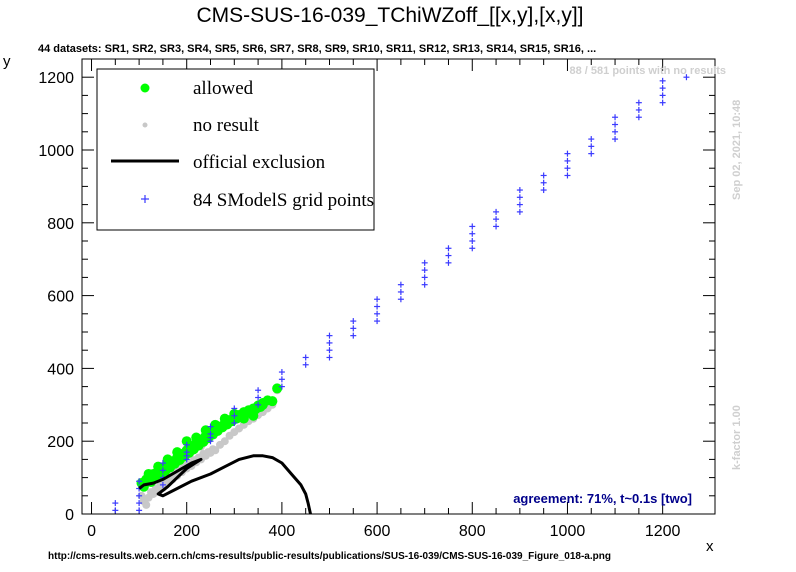 Image resolution: width=796 pixels, height=572 pixels. What do you see at coordinates (602, 498) in the screenshot?
I see `agreement-note: agreement: 71%, t~0.1s [two]` at bounding box center [602, 498].